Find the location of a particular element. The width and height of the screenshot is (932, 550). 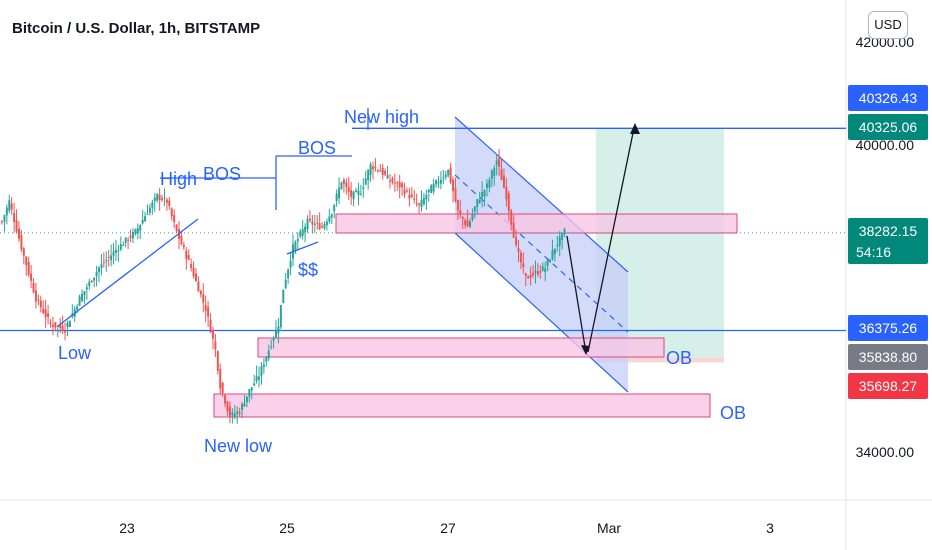

time-tick-label: Mar is located at coordinates (609, 528).